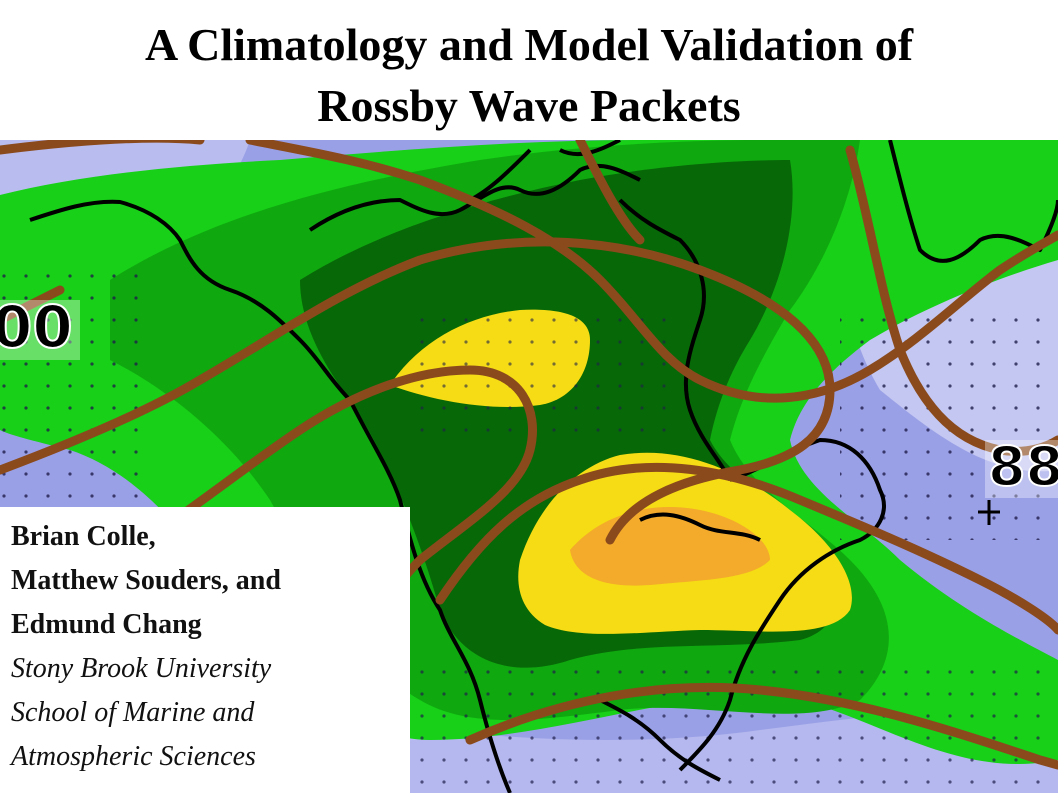  What do you see at coordinates (1021, 469) in the screenshot?
I see `label-88-backdrop` at bounding box center [1021, 469].